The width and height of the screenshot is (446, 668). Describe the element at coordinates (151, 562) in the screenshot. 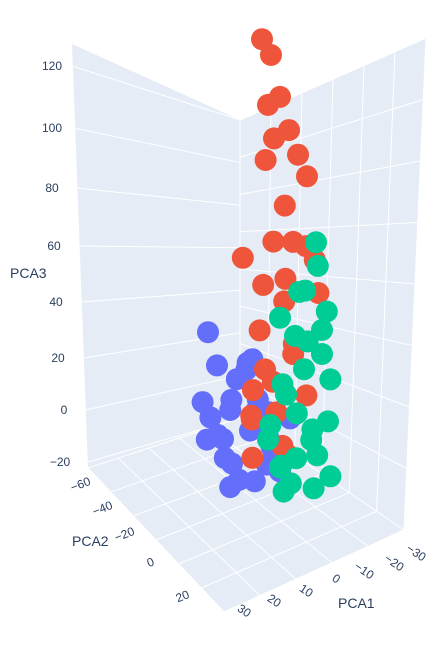

I see `y-tick-label: 0` at that location.